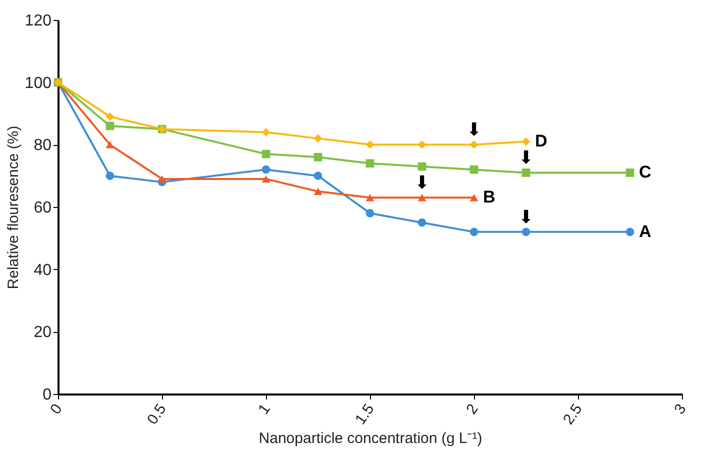  Describe the element at coordinates (645, 231) in the screenshot. I see `series-label: A` at that location.